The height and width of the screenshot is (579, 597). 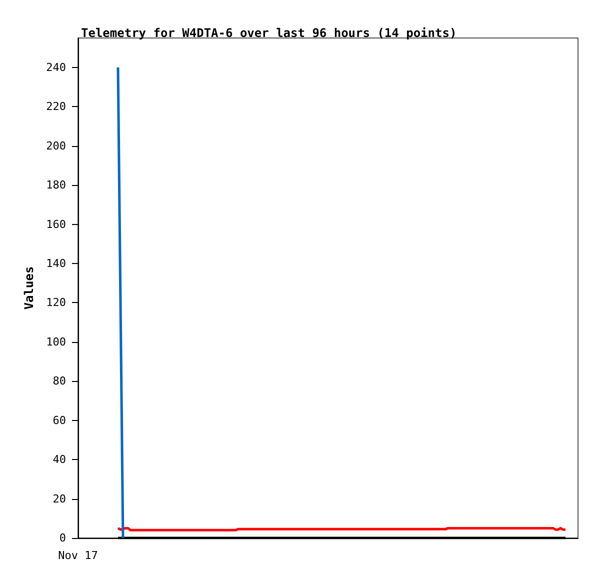 What do you see at coordinates (59, 459) in the screenshot?
I see `y-tick-label: 40` at bounding box center [59, 459].